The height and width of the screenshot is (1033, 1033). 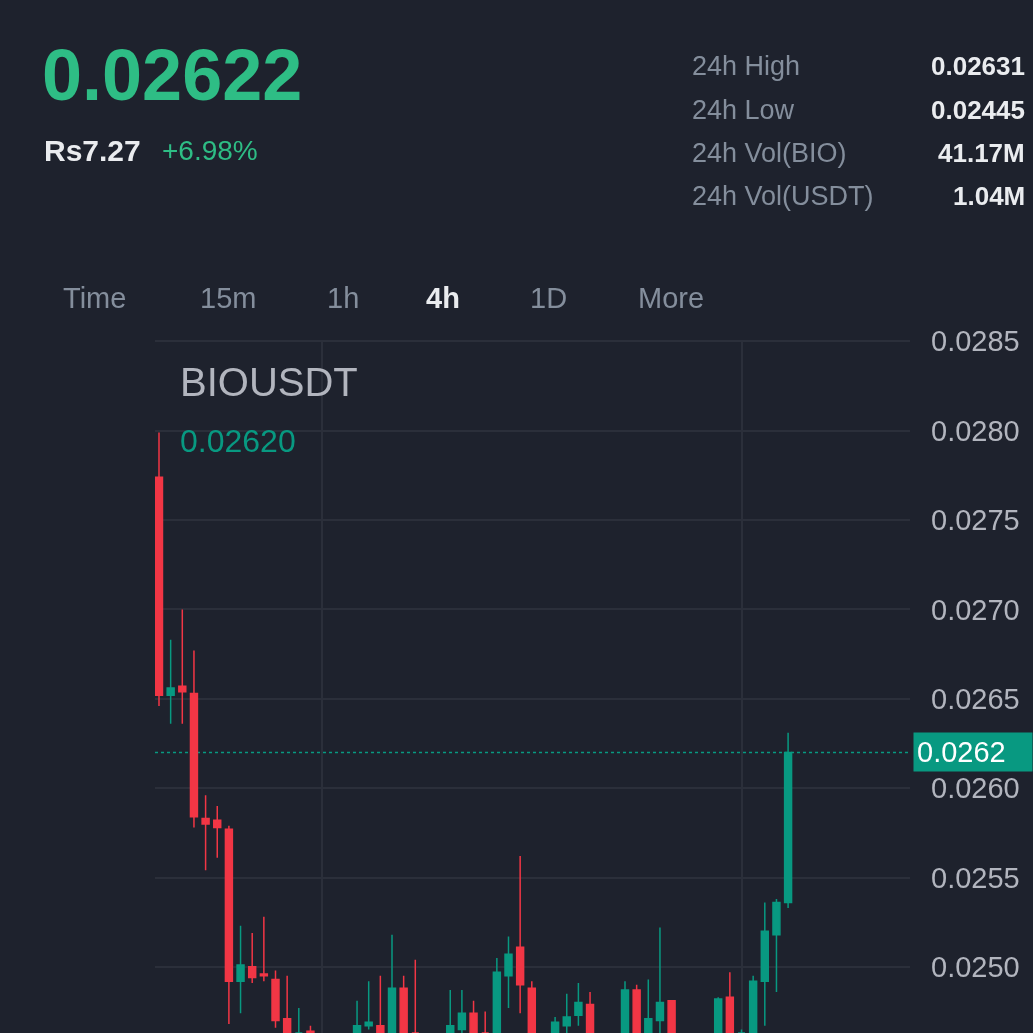 What do you see at coordinates (269, 381) in the screenshot?
I see `text: BIOUSDT` at bounding box center [269, 381].